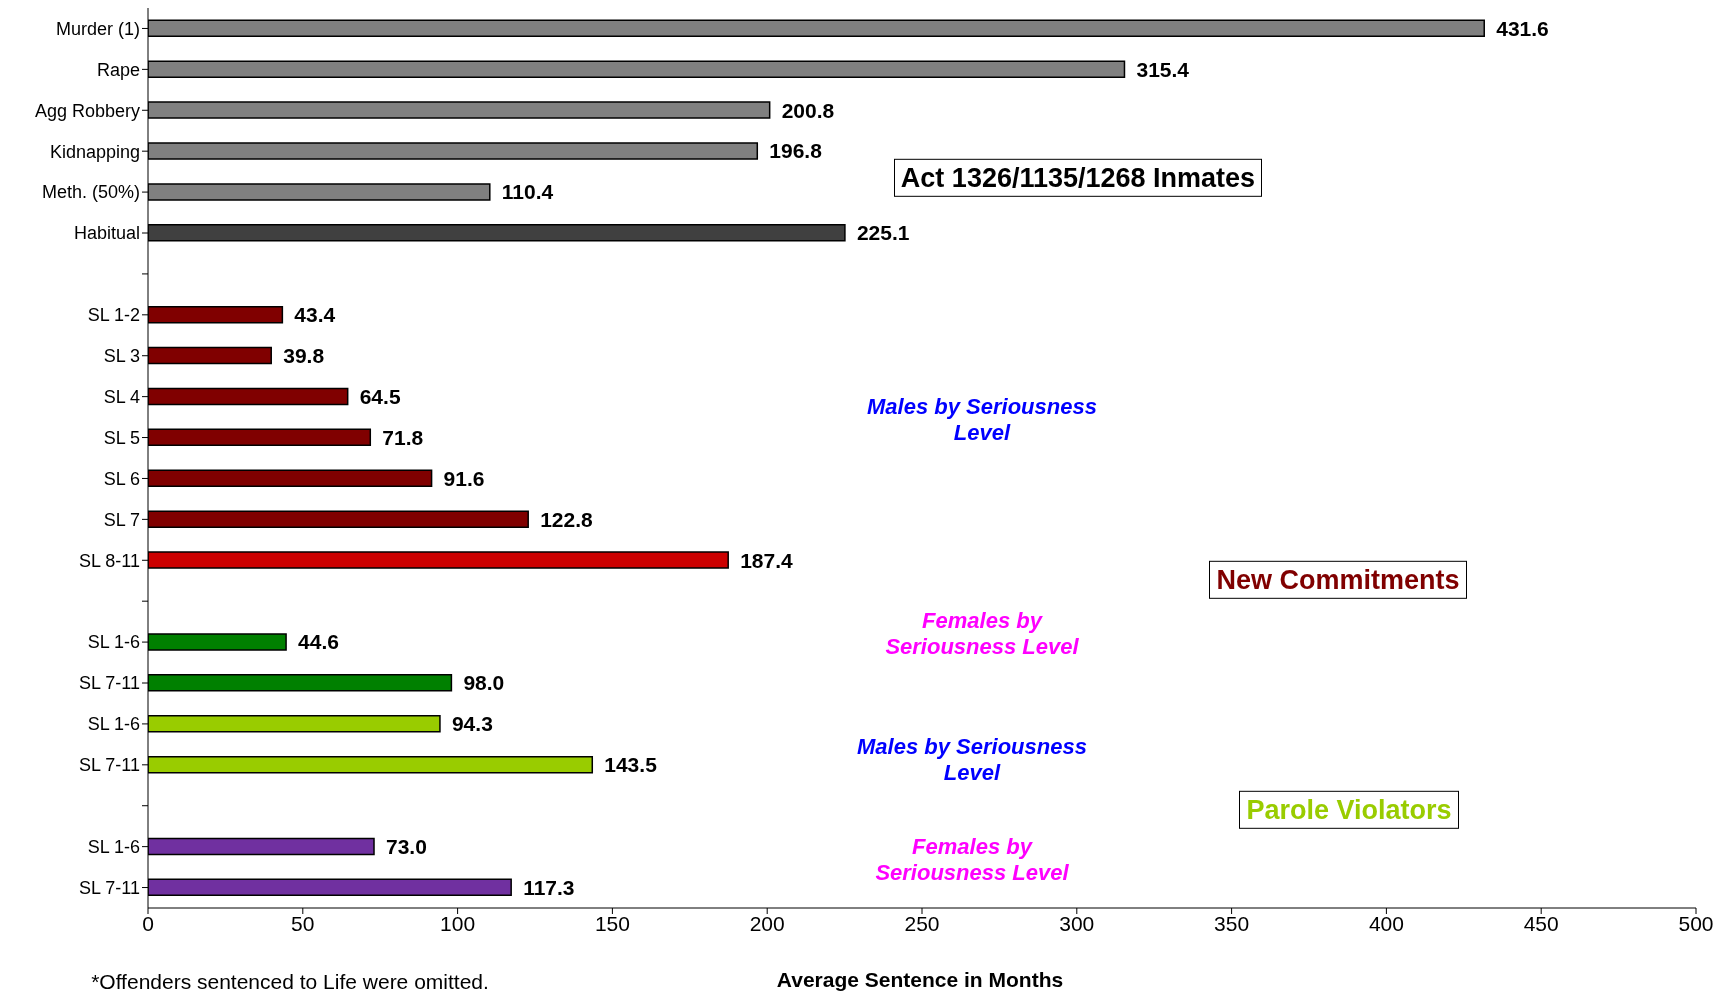 The image size is (1732, 1003). What do you see at coordinates (796, 151) in the screenshot?
I see `data-label: 196.8` at bounding box center [796, 151].